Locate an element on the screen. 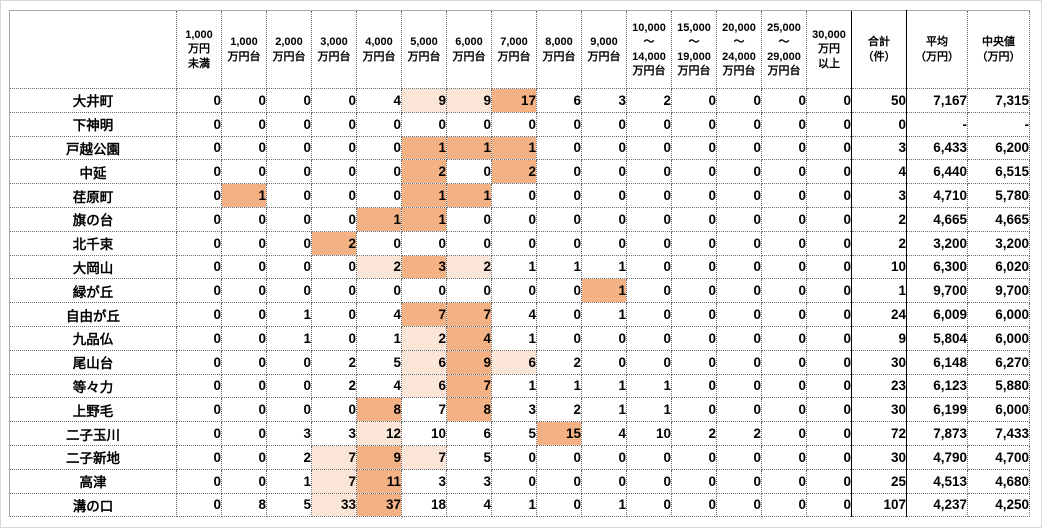 The height and width of the screenshot is (528, 1042). count-cell: 5 is located at coordinates (289, 505).